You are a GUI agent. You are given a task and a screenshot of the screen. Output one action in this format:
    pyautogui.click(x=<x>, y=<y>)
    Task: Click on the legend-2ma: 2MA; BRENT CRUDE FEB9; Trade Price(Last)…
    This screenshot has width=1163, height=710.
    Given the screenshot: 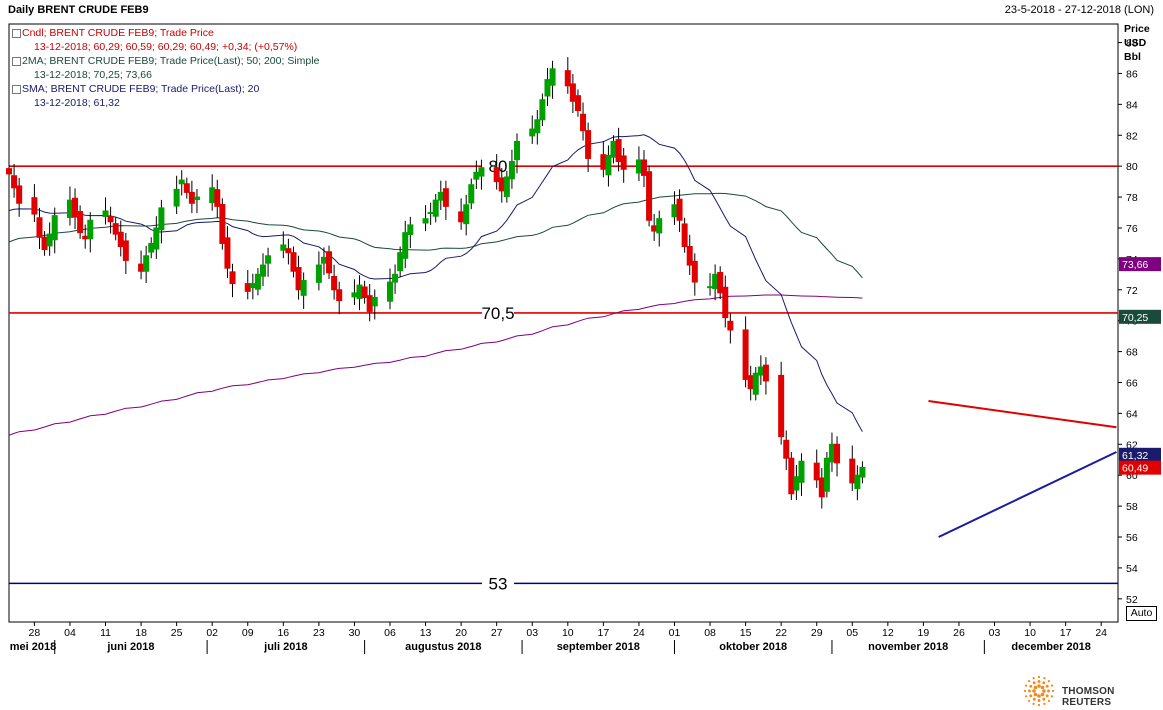 What is the action you would take?
    pyautogui.click(x=165, y=68)
    